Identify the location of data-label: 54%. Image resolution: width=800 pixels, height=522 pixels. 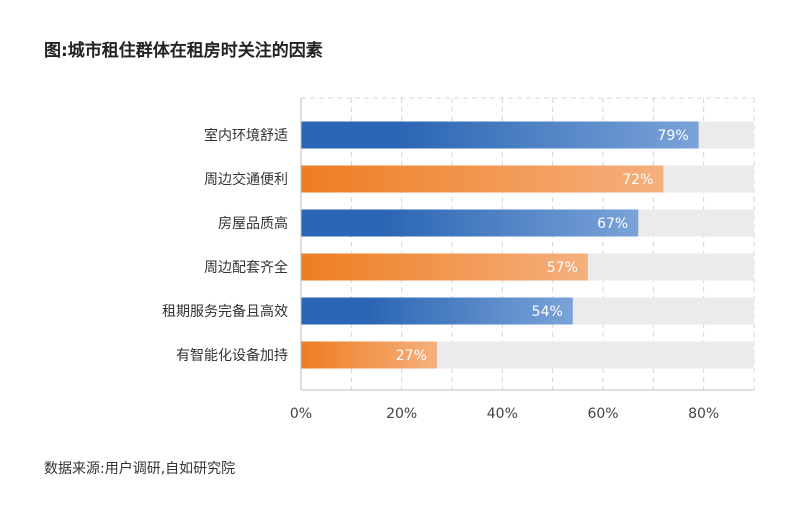
(547, 312).